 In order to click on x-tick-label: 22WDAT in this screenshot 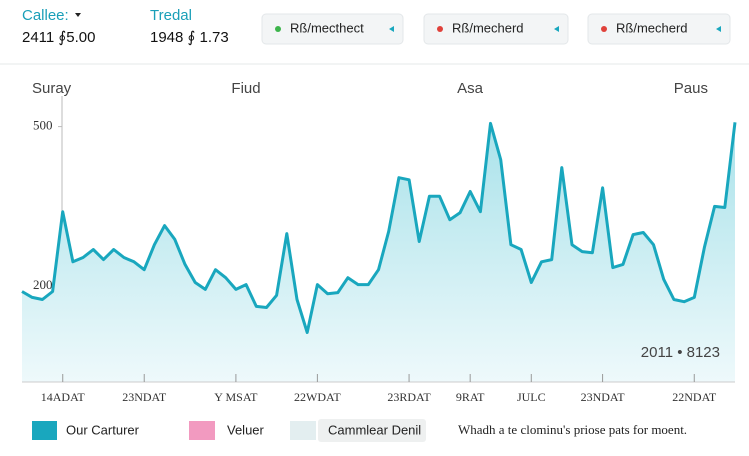, I will do `click(317, 397)`.